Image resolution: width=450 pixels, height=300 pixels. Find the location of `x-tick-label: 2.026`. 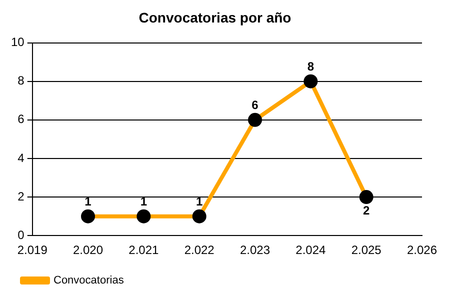

x-tick-label: 2.026 is located at coordinates (422, 250).